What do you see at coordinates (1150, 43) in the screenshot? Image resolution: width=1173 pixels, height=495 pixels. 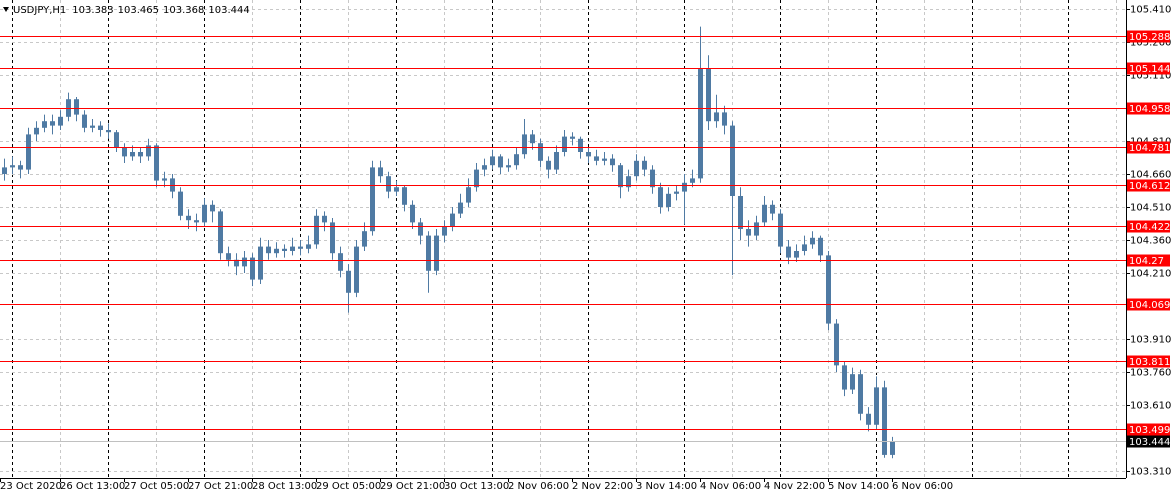 I see `y-tick-label: 105.260` at bounding box center [1150, 43].